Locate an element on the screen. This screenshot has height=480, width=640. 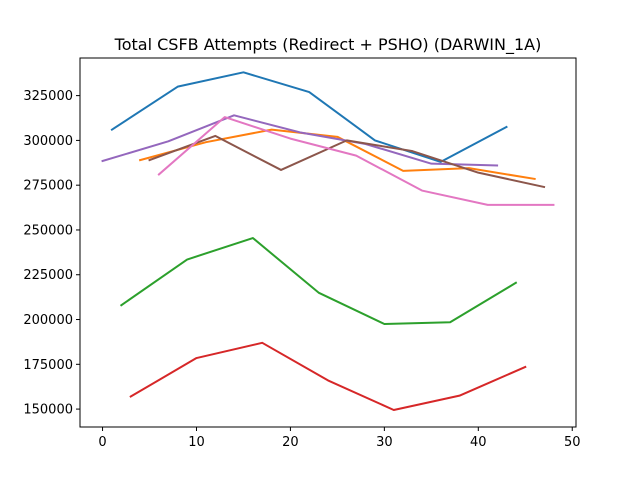
x-tick-label: 50 is located at coordinates (572, 442).